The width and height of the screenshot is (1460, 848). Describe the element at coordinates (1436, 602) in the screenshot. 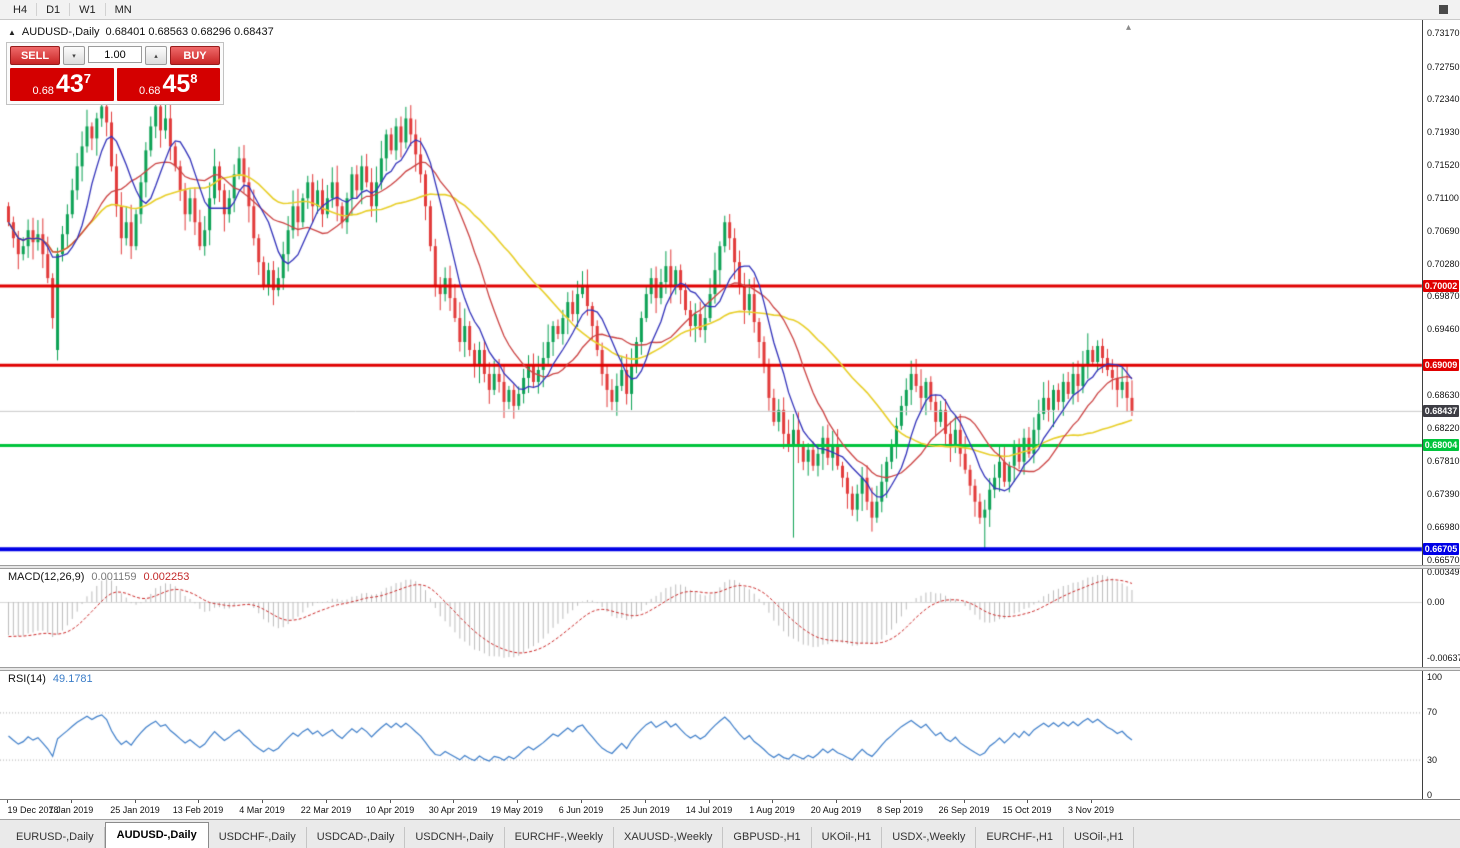

I see `macd-axis-label: 0.00` at that location.